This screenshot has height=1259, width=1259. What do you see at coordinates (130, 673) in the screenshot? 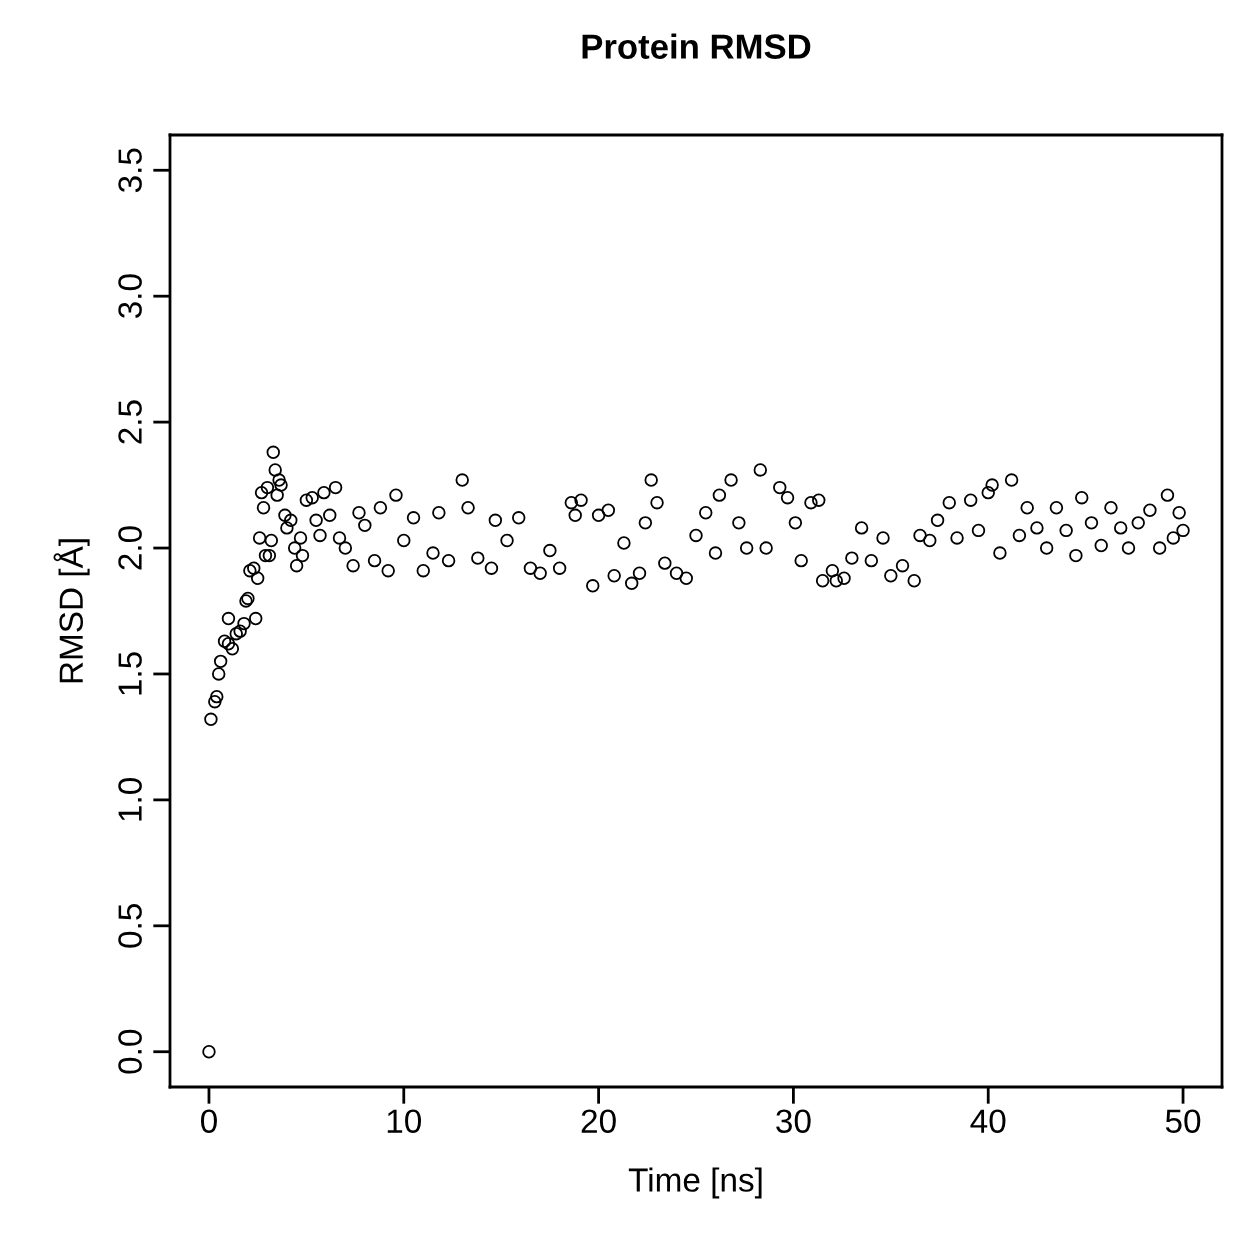
I see `y-tick-label: 1.5` at bounding box center [130, 673].